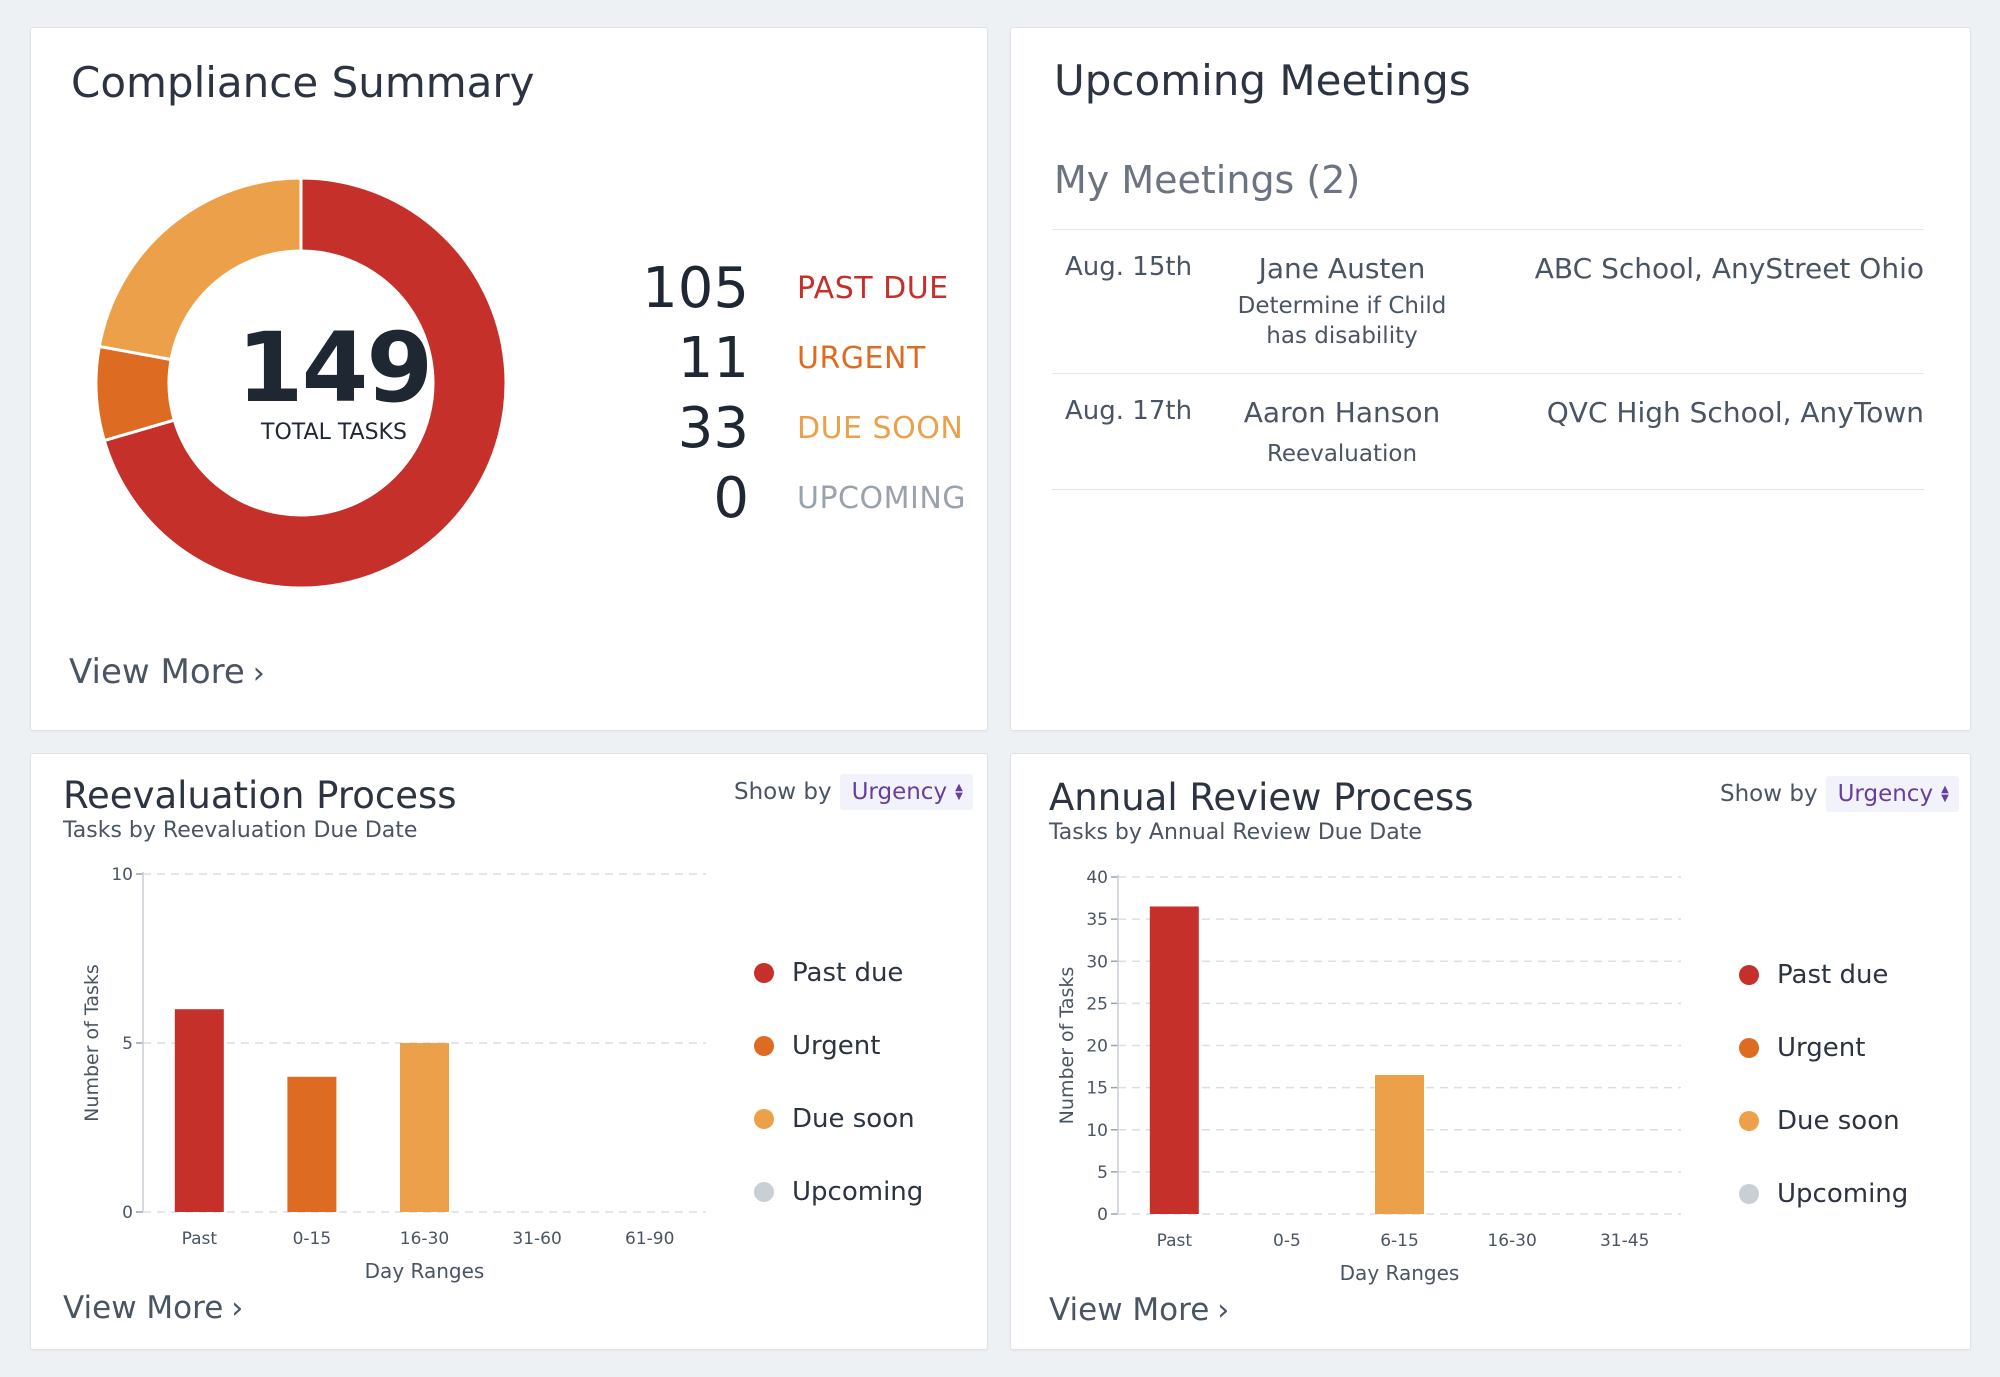 This screenshot has height=1377, width=2000. I want to click on meeting-person-name: Jane Austen, so click(1342, 268).